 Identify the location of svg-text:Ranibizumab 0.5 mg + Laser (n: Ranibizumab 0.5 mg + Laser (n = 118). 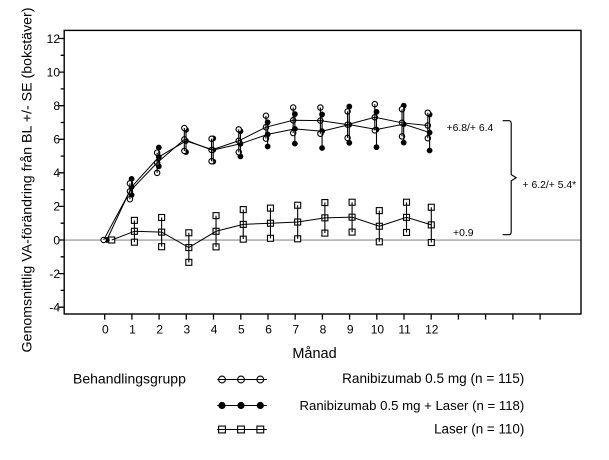
(411, 405).